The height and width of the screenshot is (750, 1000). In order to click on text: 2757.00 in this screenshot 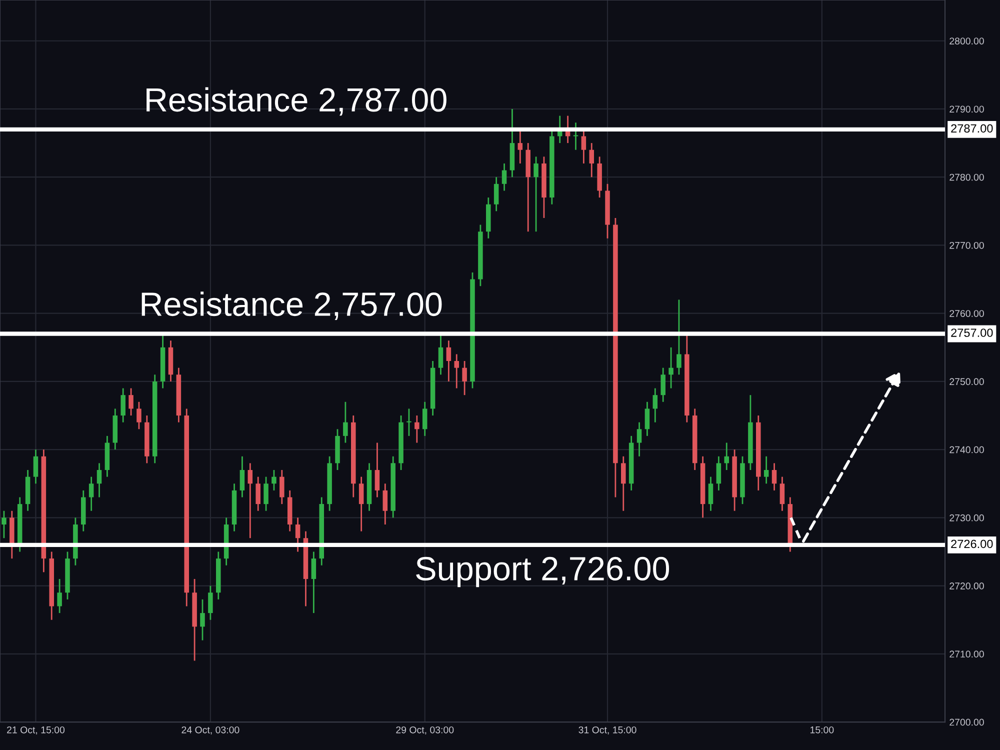, I will do `click(972, 332)`.